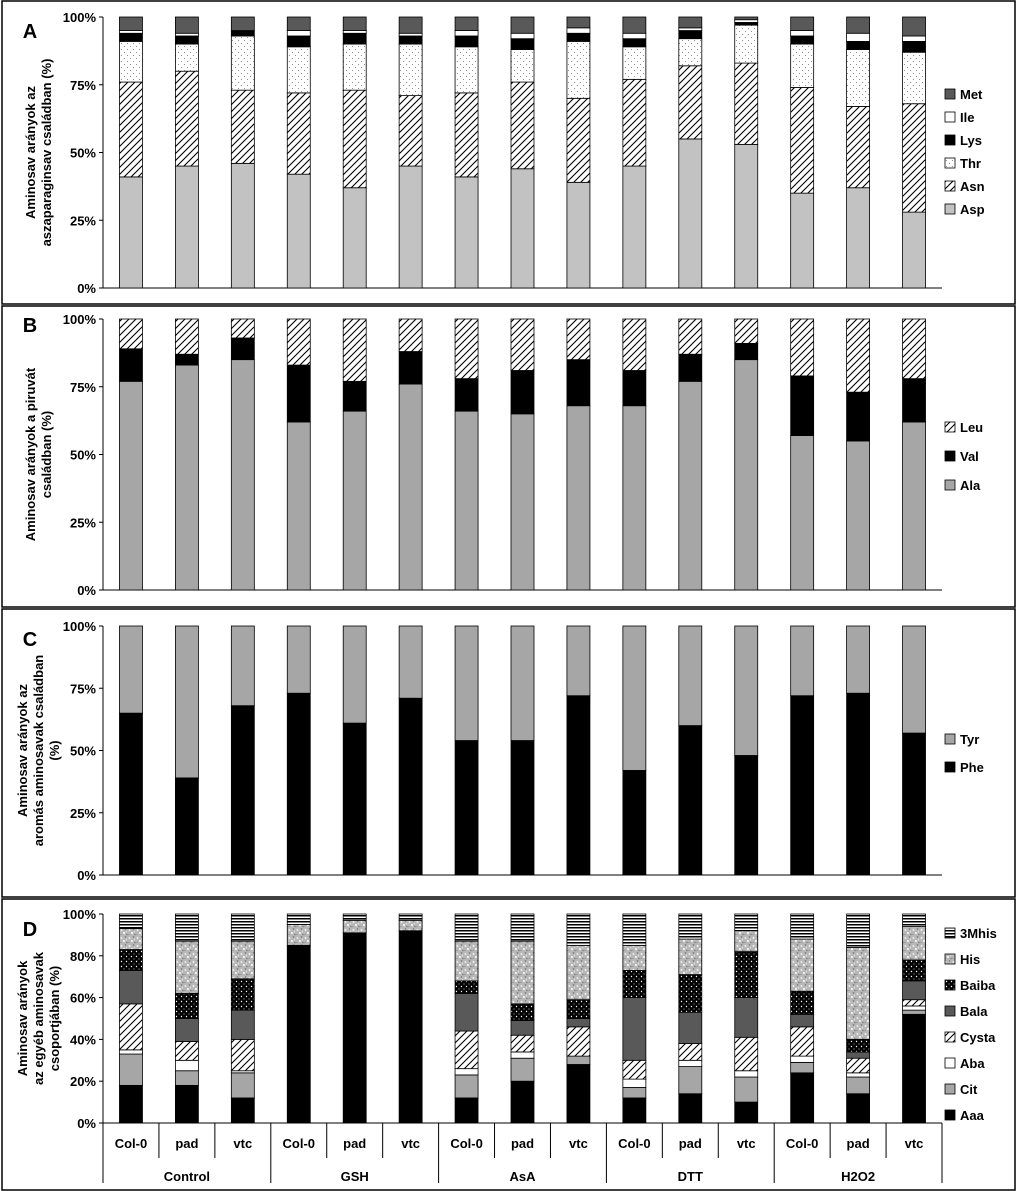 This screenshot has height=1191, width=1024. Describe the element at coordinates (83, 688) in the screenshot. I see `y-tick-label: 75%` at that location.